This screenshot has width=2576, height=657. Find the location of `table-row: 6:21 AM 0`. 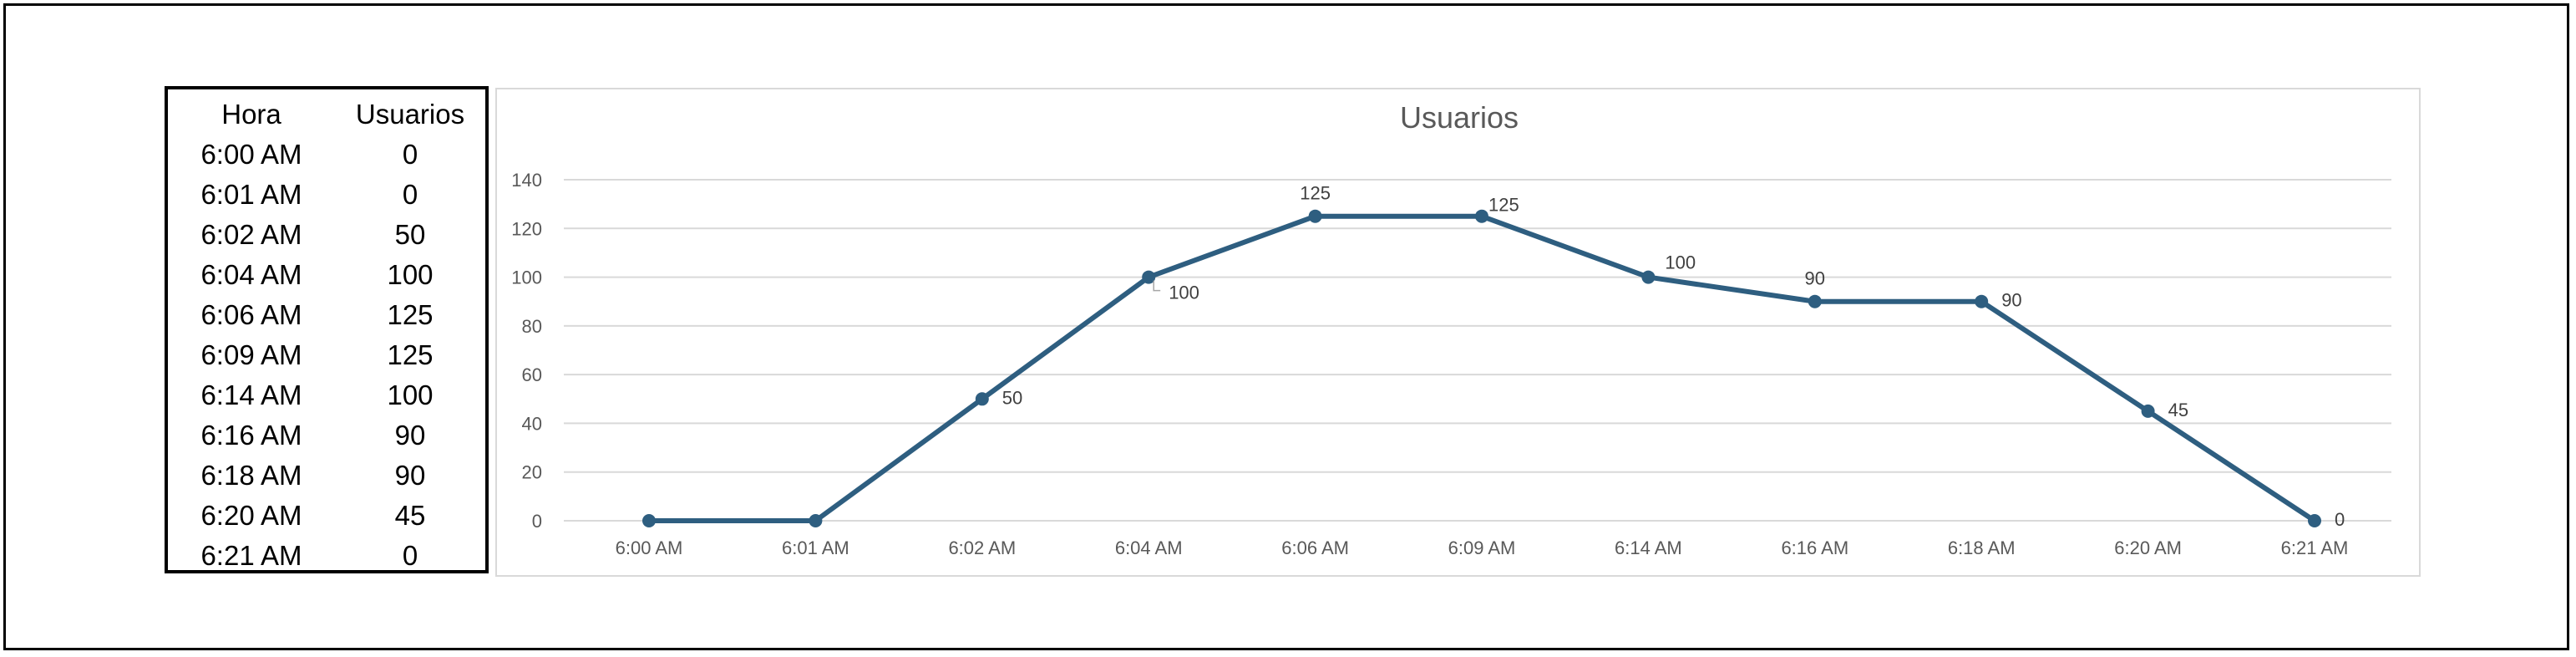

table-row: 6:21 AM 0 is located at coordinates (326, 556).